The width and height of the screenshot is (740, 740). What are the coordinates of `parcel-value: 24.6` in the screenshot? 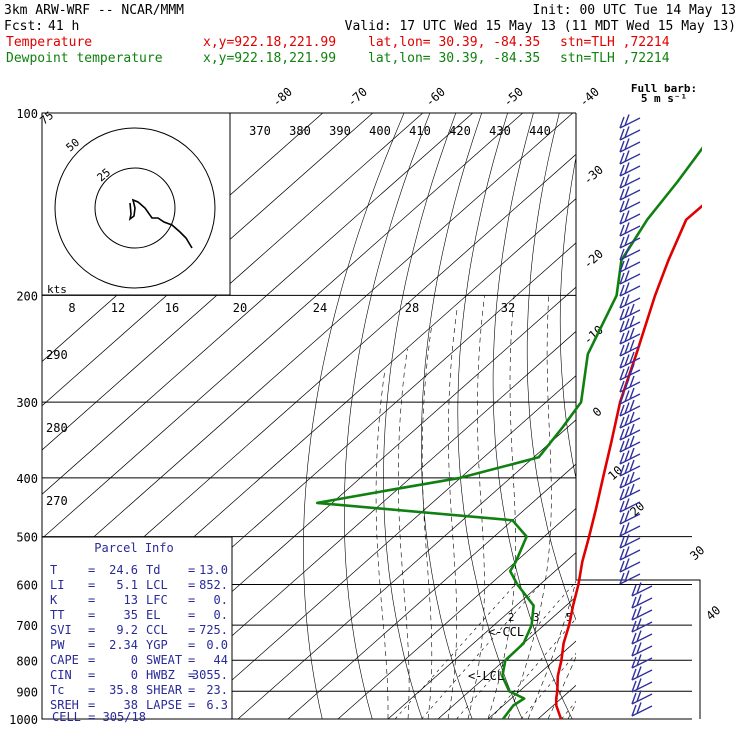 It's located at (123, 570).